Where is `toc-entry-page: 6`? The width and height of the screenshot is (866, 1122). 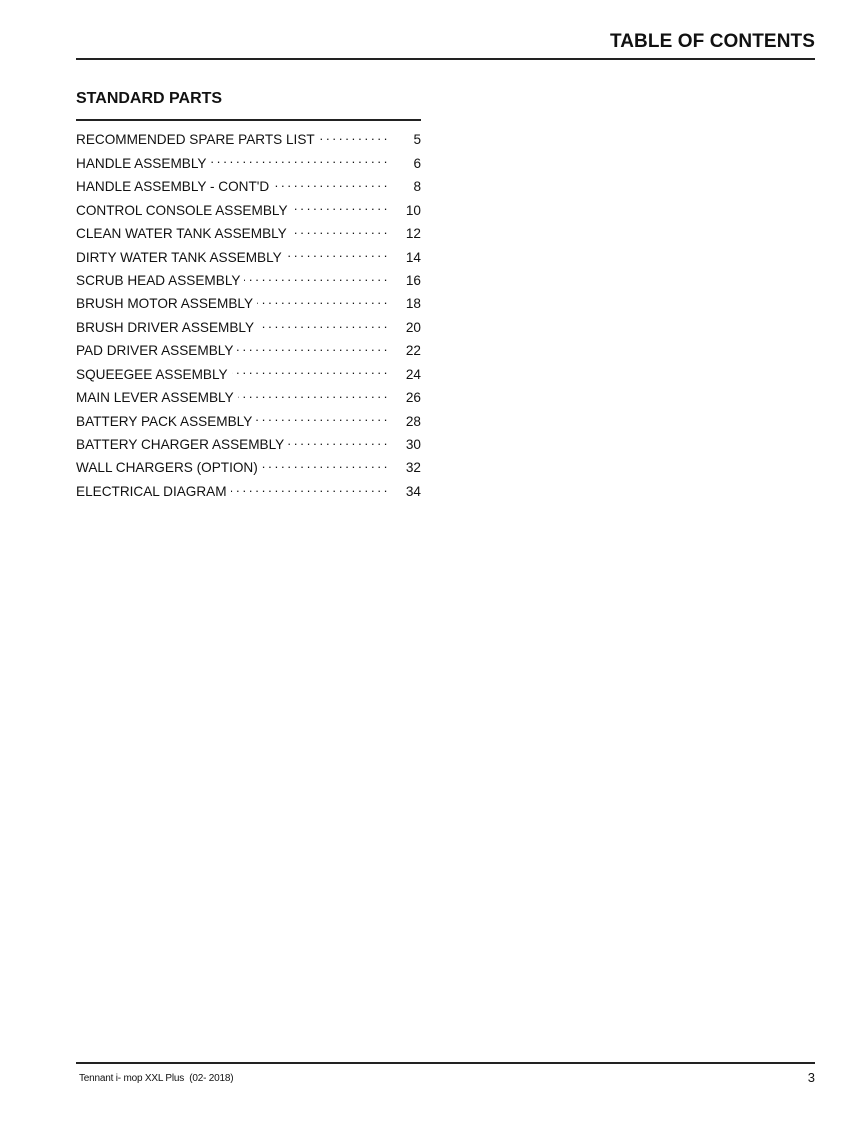 toc-entry-page: 6 is located at coordinates (417, 163).